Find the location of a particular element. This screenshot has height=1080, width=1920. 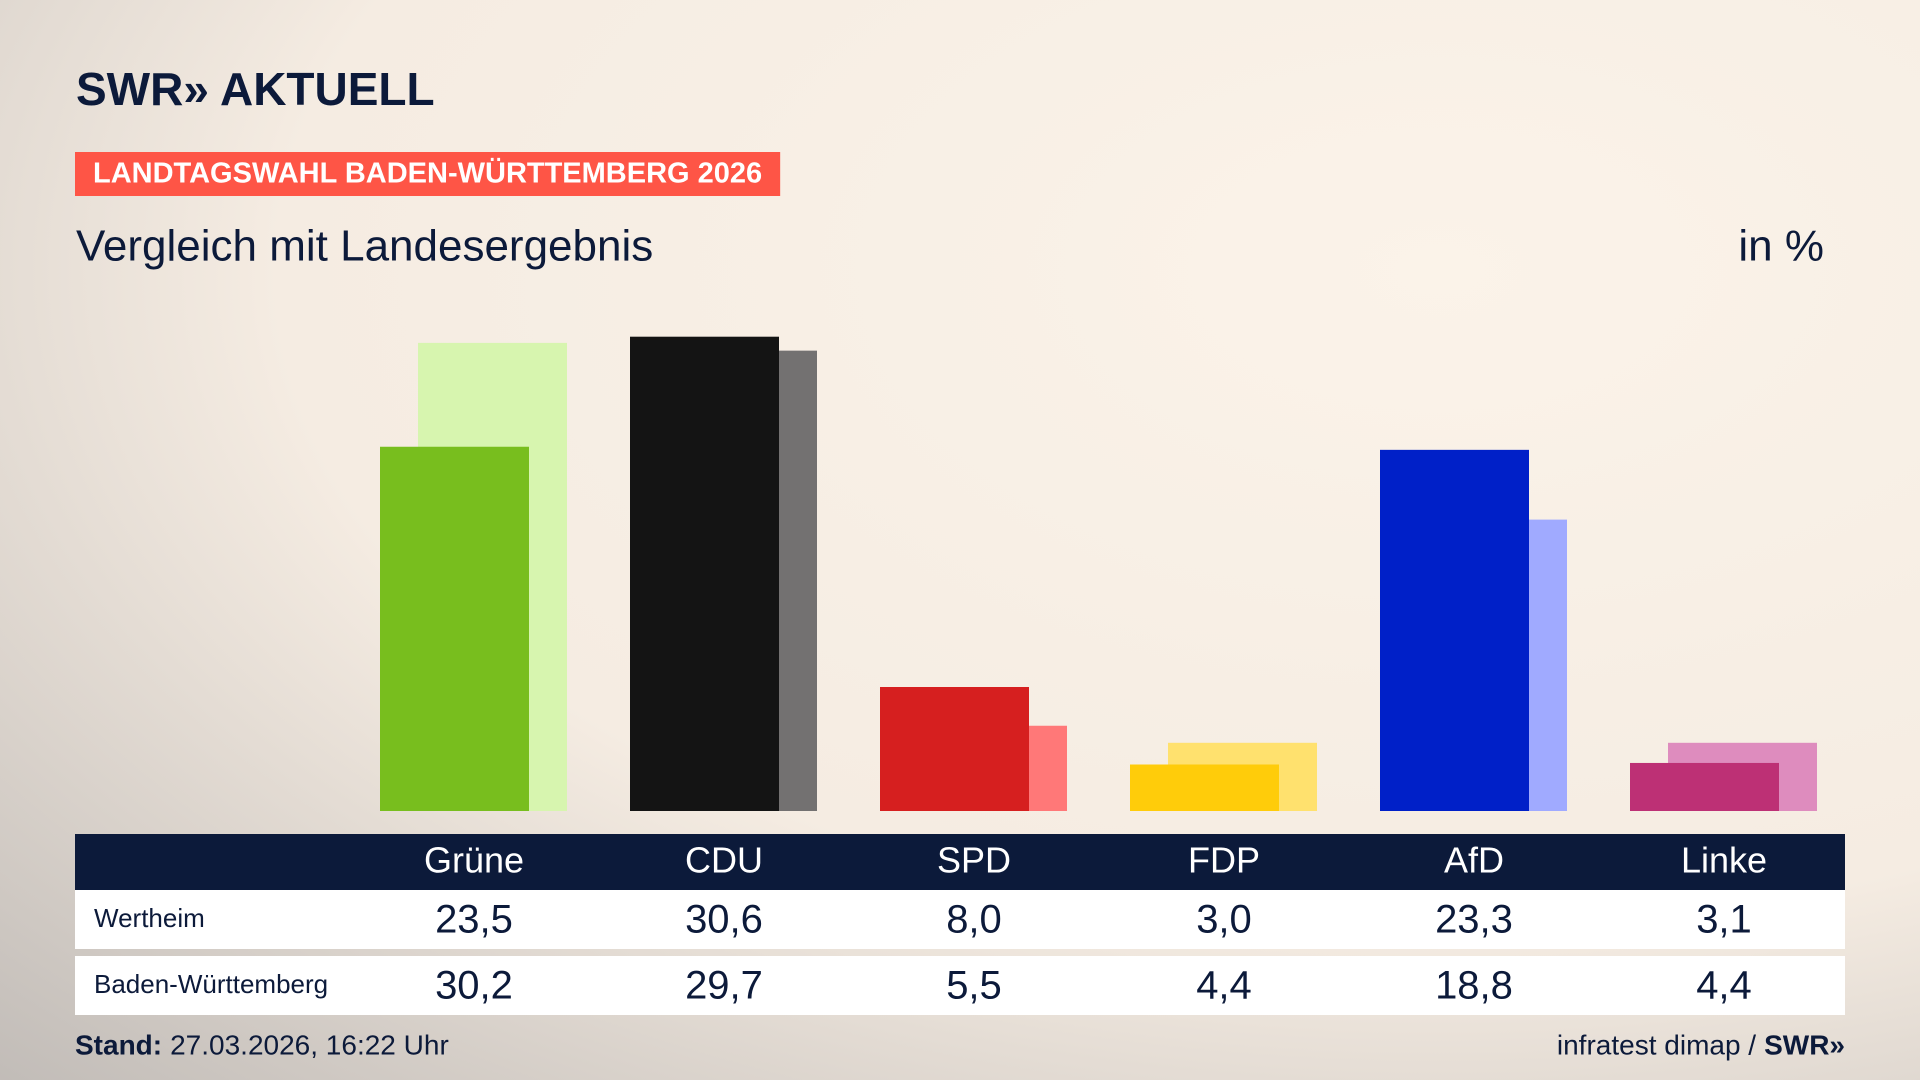

kicker: LANDTAGSWAHL BADEN-WÜRTTEMBERG 2026 is located at coordinates (427, 173).